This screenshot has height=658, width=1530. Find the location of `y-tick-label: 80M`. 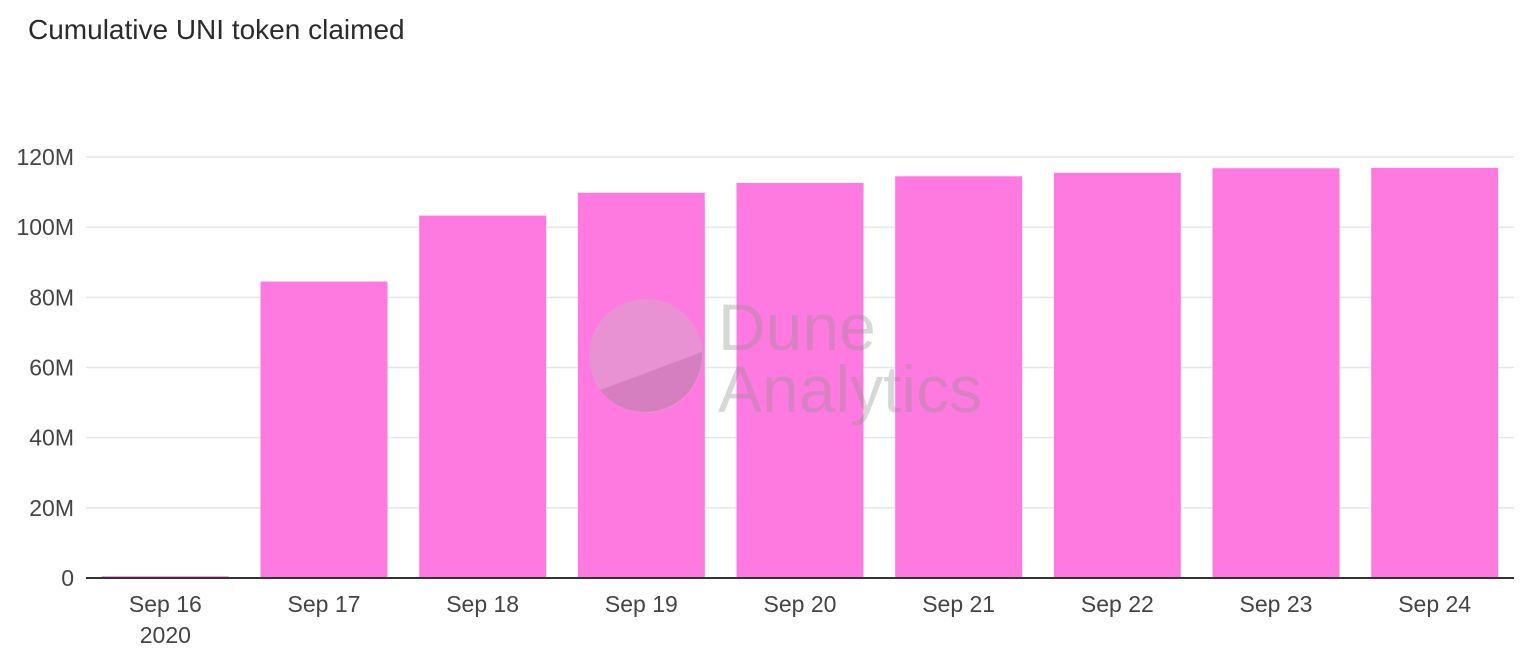

y-tick-label: 80M is located at coordinates (51, 297).